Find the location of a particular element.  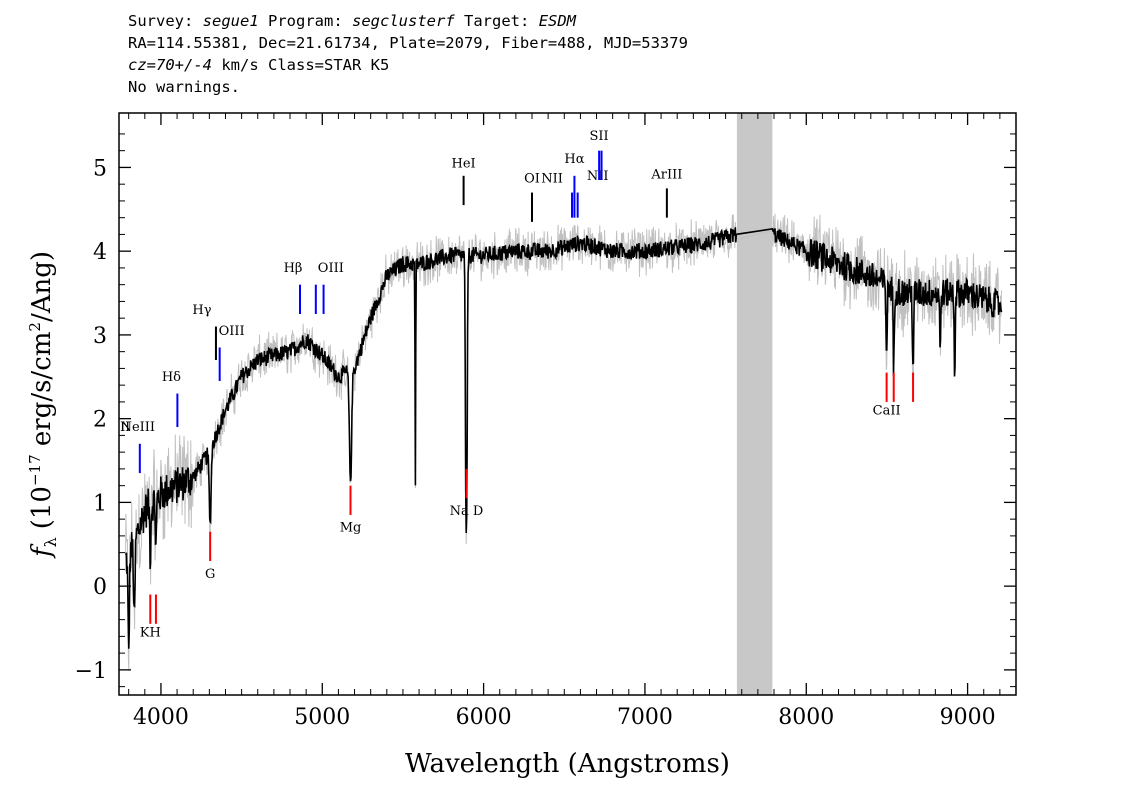

emission-line-label-10: Hα is located at coordinates (574, 159).